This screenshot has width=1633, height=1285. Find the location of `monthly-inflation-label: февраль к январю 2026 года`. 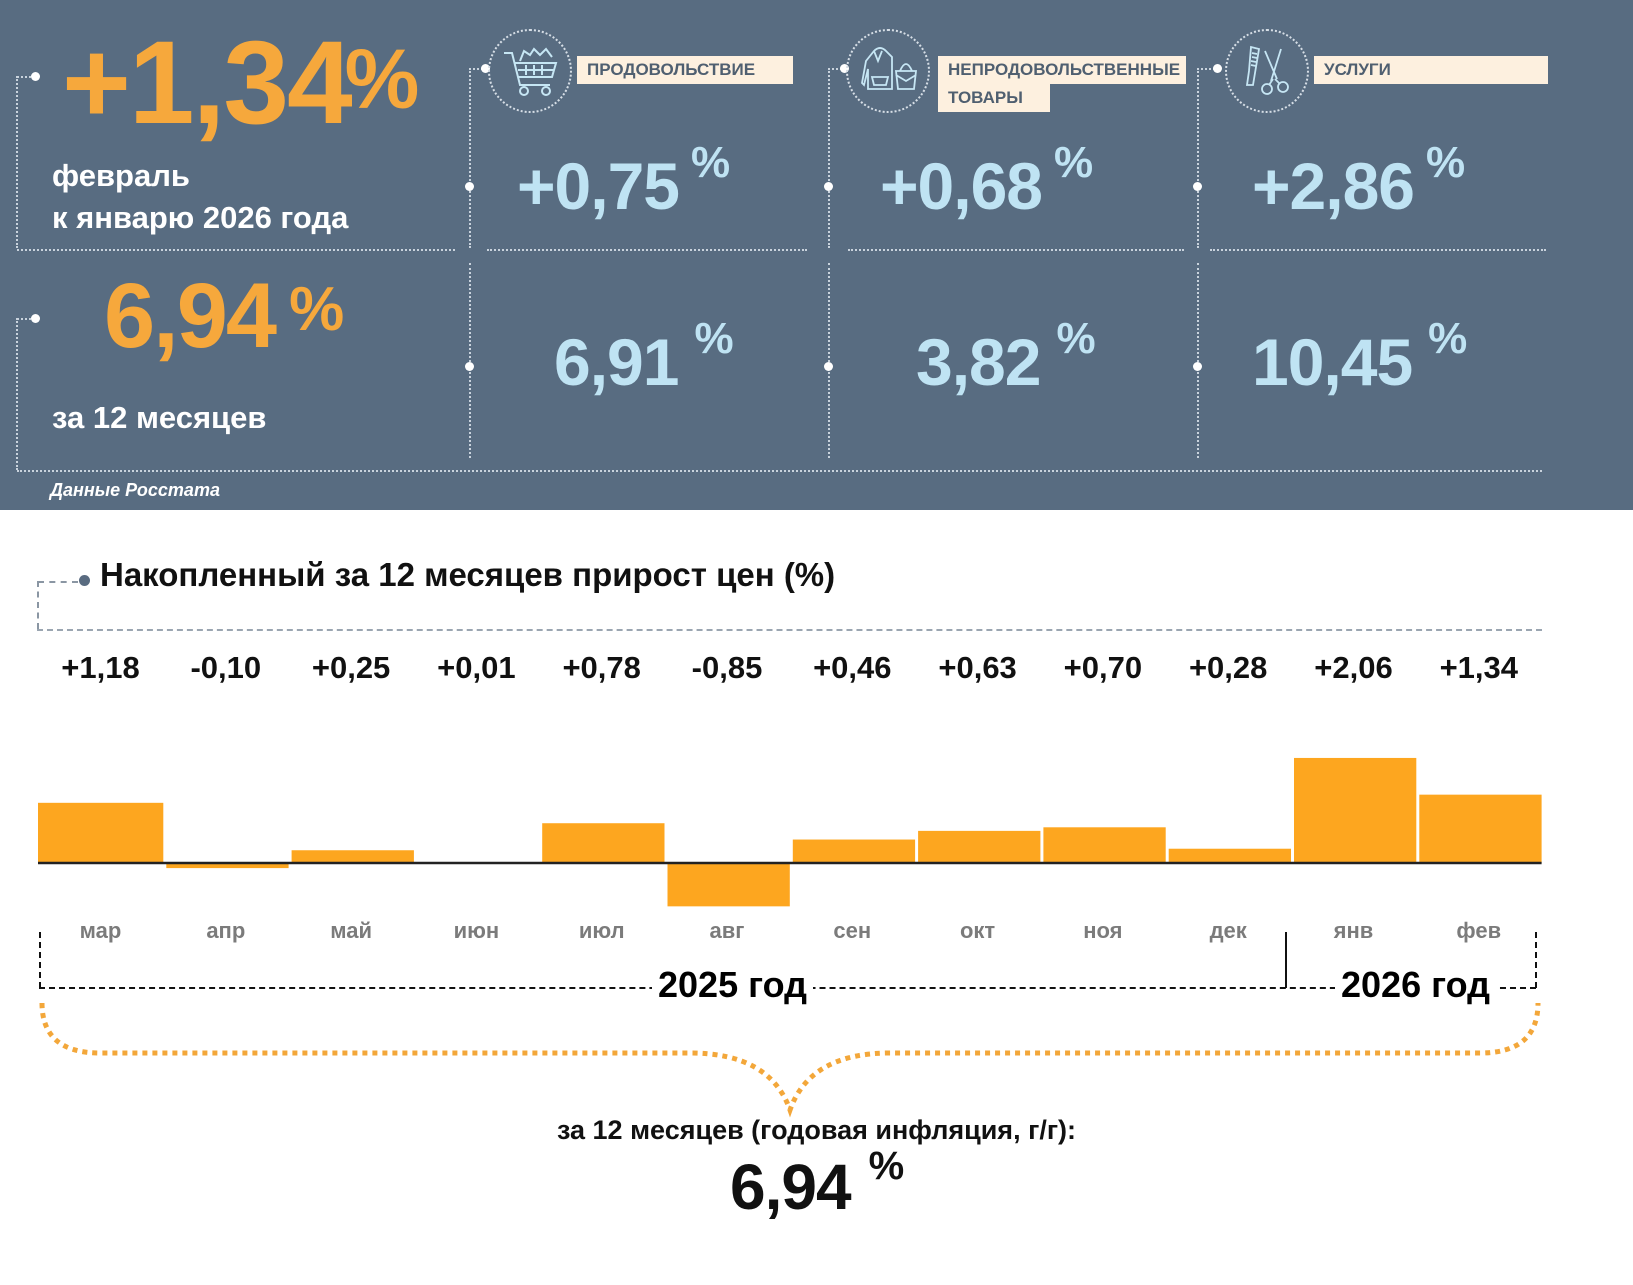

monthly-inflation-label: февраль к январю 2026 года is located at coordinates (200, 197).